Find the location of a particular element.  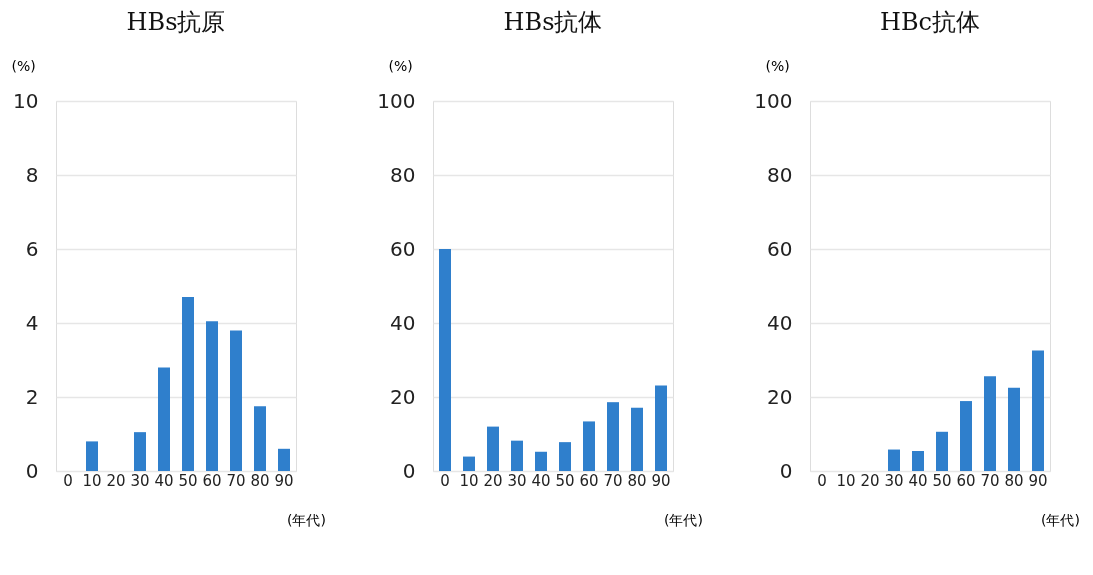

chart-title: HBs抗体 is located at coordinates (553, 22).